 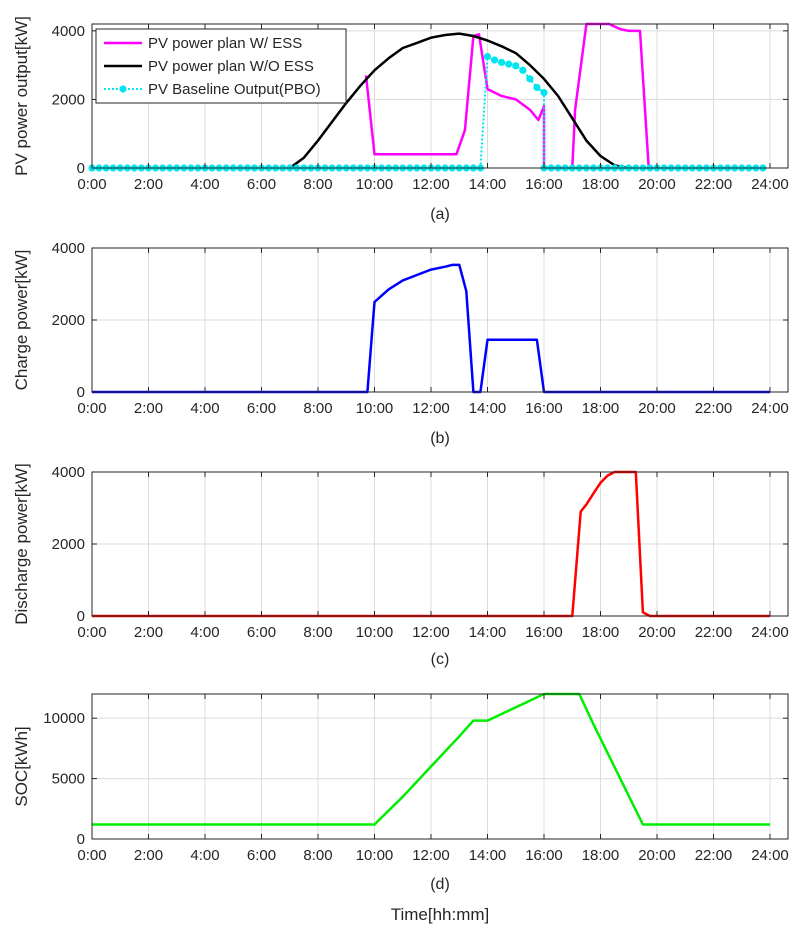 What do you see at coordinates (508, 96) in the screenshot?
I see `series-line-pv-power-plan-w-ess` at bounding box center [508, 96].